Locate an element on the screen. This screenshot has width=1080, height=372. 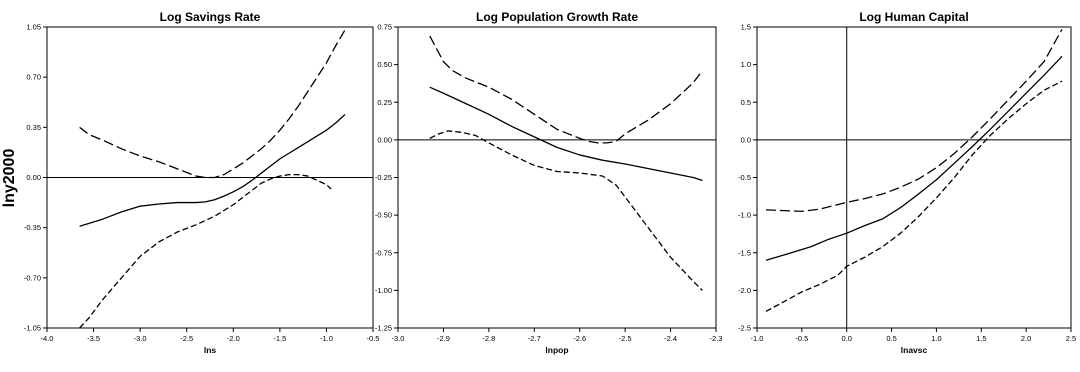
y-tick-label: -1.25 is located at coordinates (383, 328).